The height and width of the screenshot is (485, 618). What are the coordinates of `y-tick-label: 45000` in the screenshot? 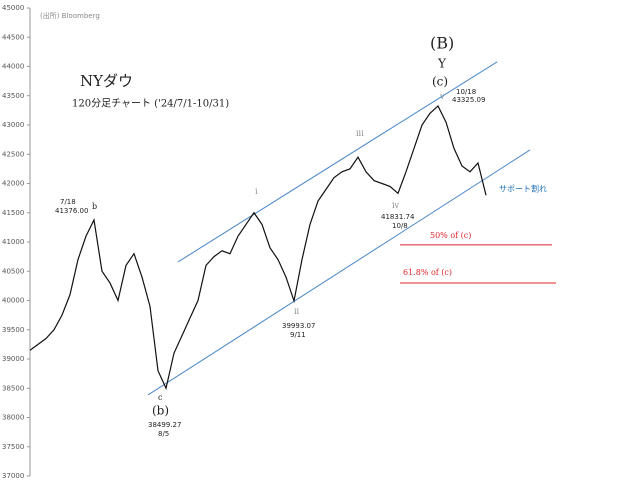 It's located at (13, 8).